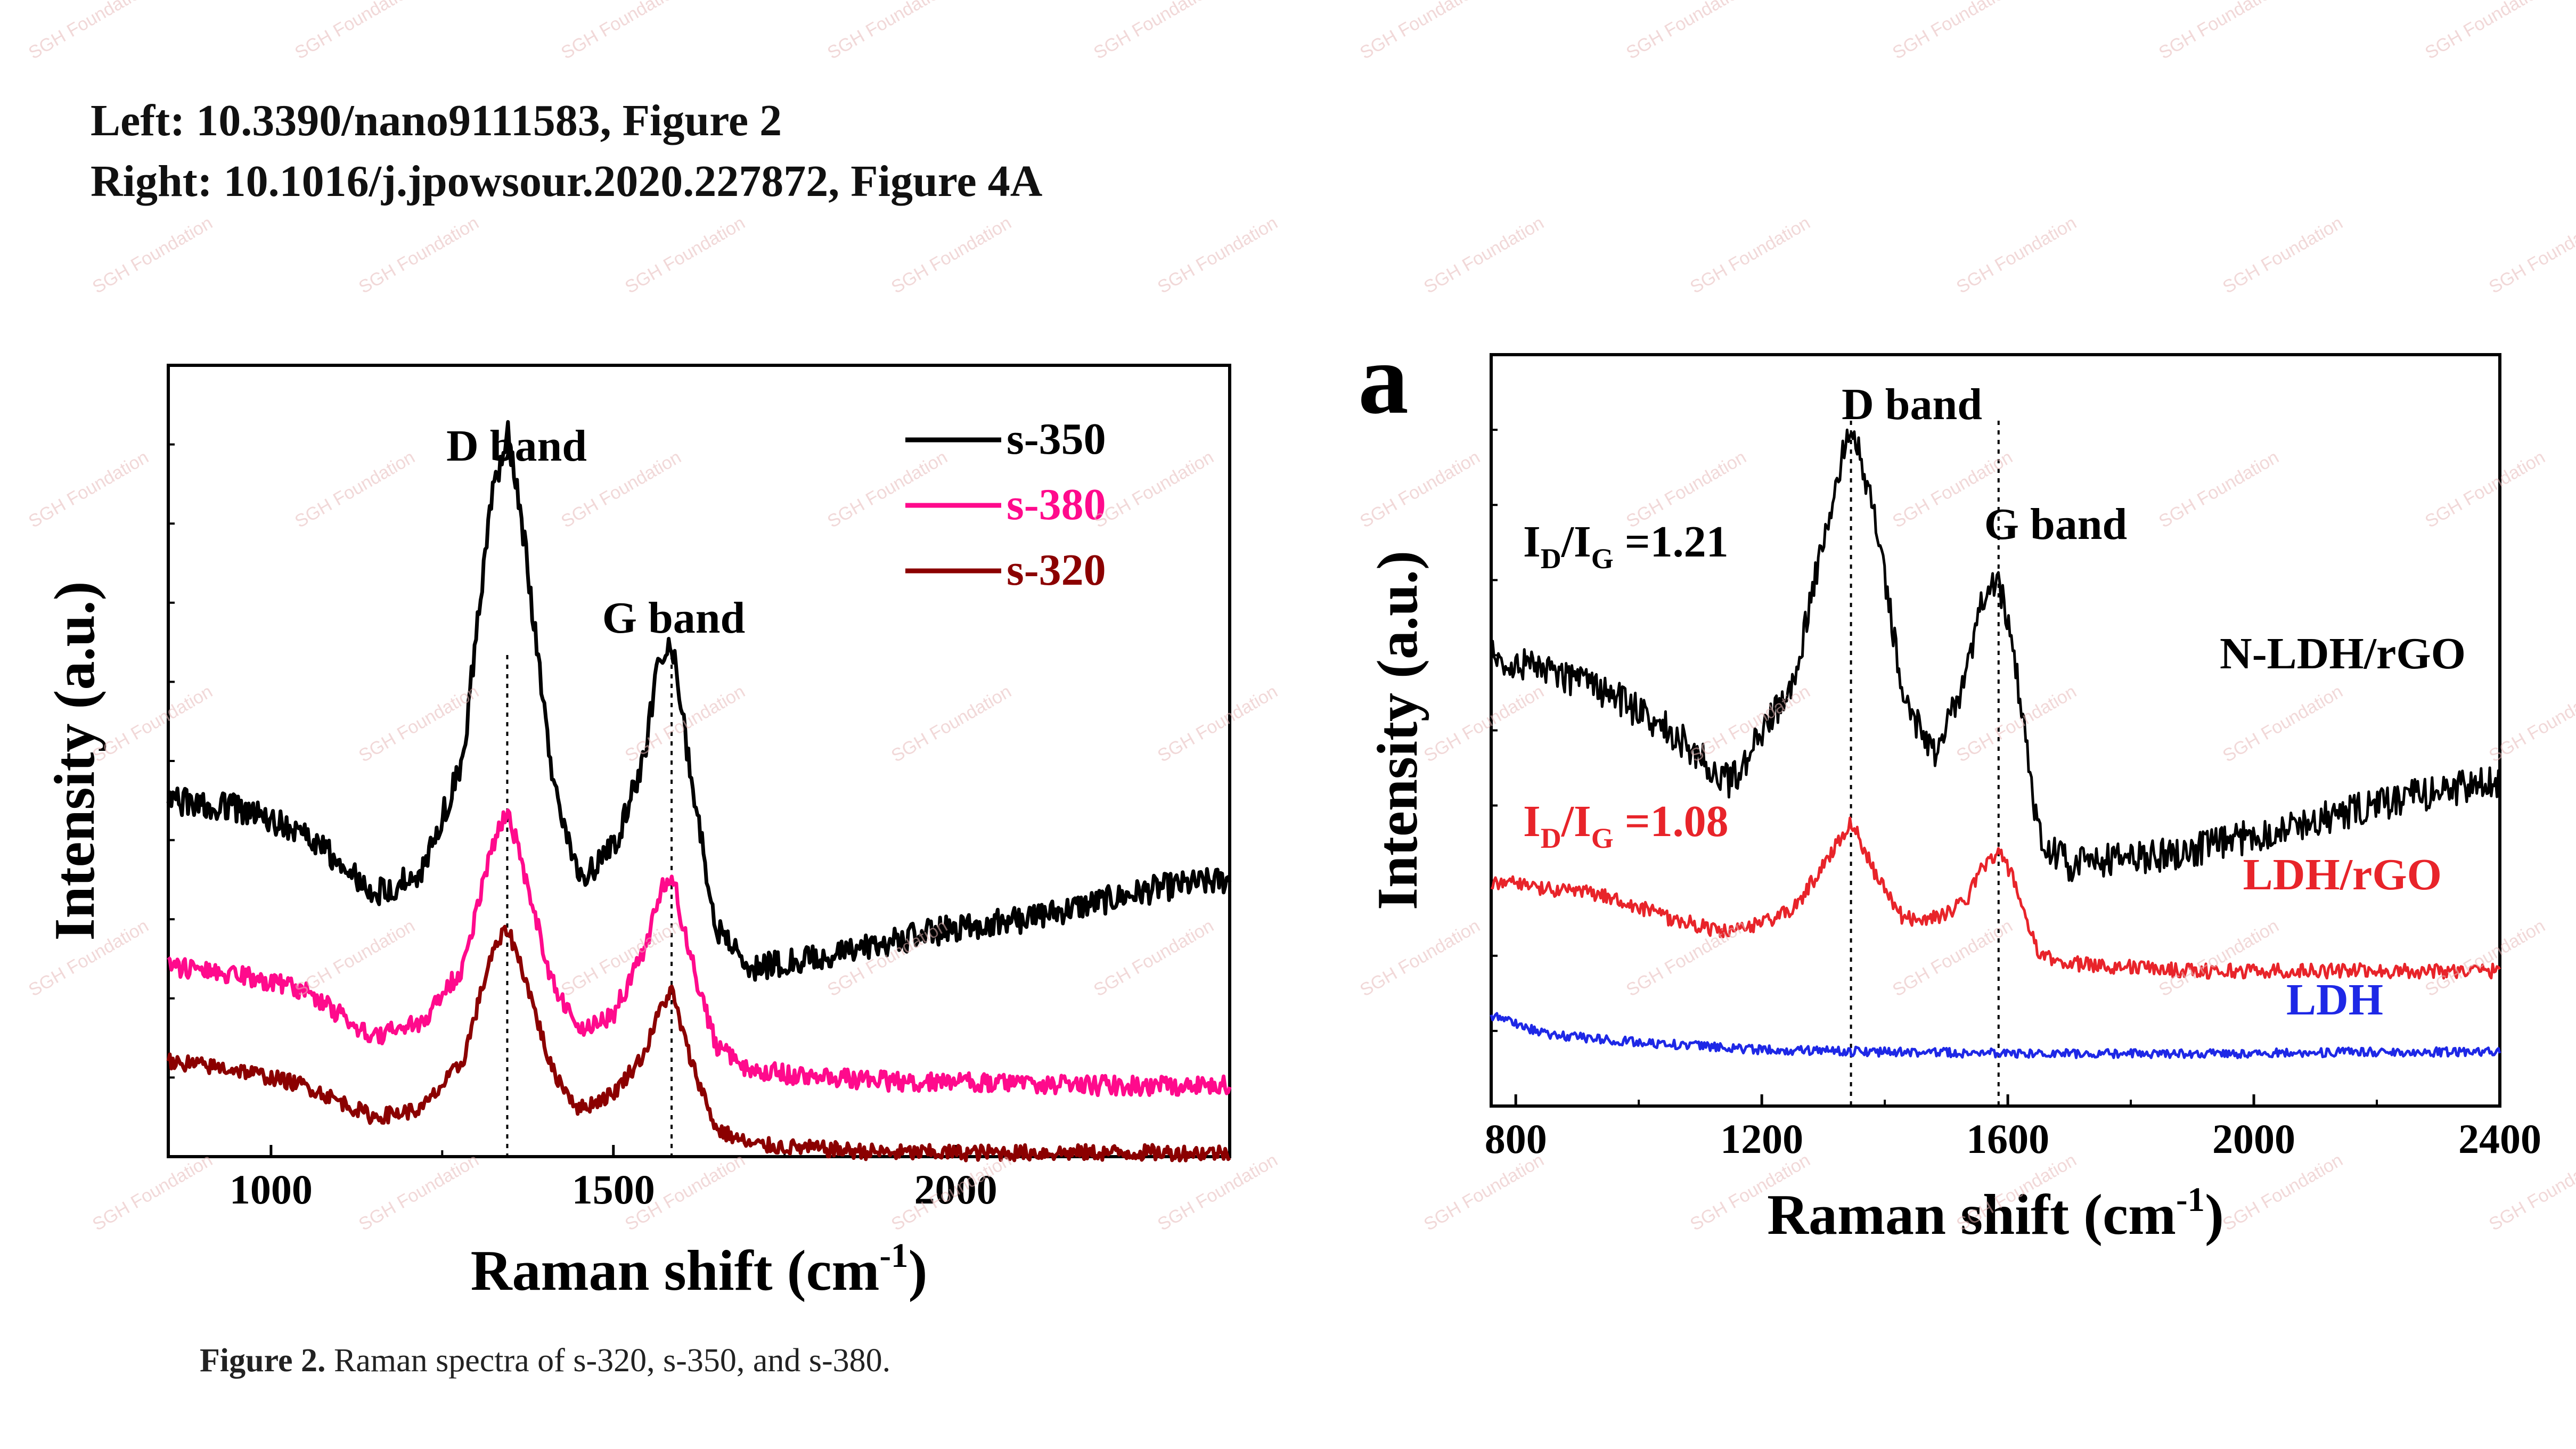 This screenshot has width=2576, height=1449. What do you see at coordinates (1995, 898) in the screenshot?
I see `series-line-ldh-rgo` at bounding box center [1995, 898].